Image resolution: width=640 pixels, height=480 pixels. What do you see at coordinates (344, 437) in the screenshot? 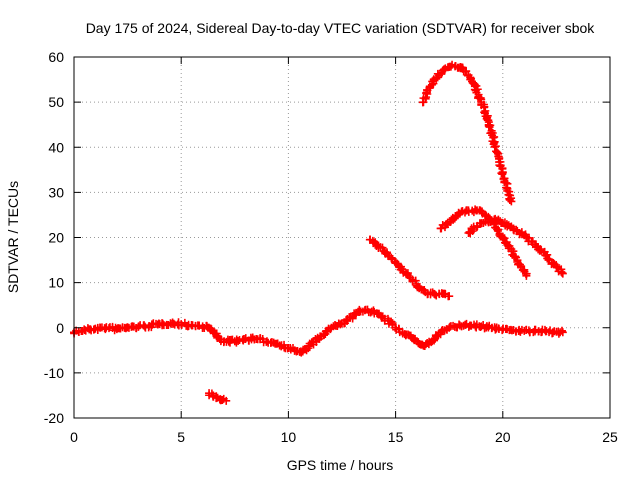
I see `x-tick-labels: 0 5 10 15 20 25` at bounding box center [344, 437].